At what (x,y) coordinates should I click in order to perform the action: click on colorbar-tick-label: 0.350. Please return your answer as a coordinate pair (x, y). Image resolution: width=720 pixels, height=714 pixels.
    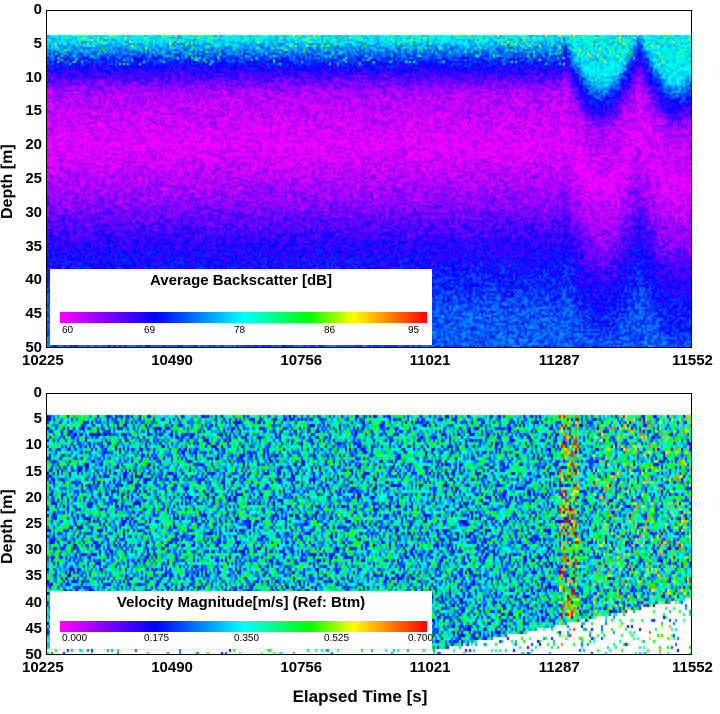
    Looking at the image, I should click on (247, 638).